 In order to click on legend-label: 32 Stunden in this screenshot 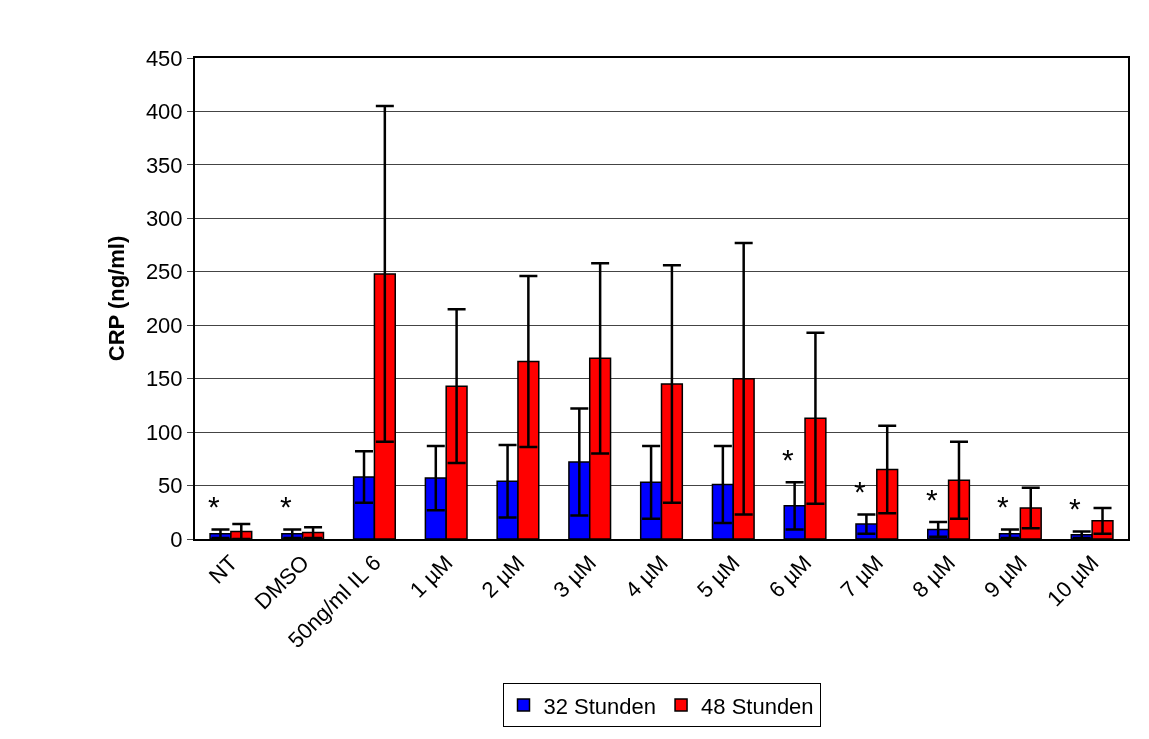, I will do `click(600, 706)`.